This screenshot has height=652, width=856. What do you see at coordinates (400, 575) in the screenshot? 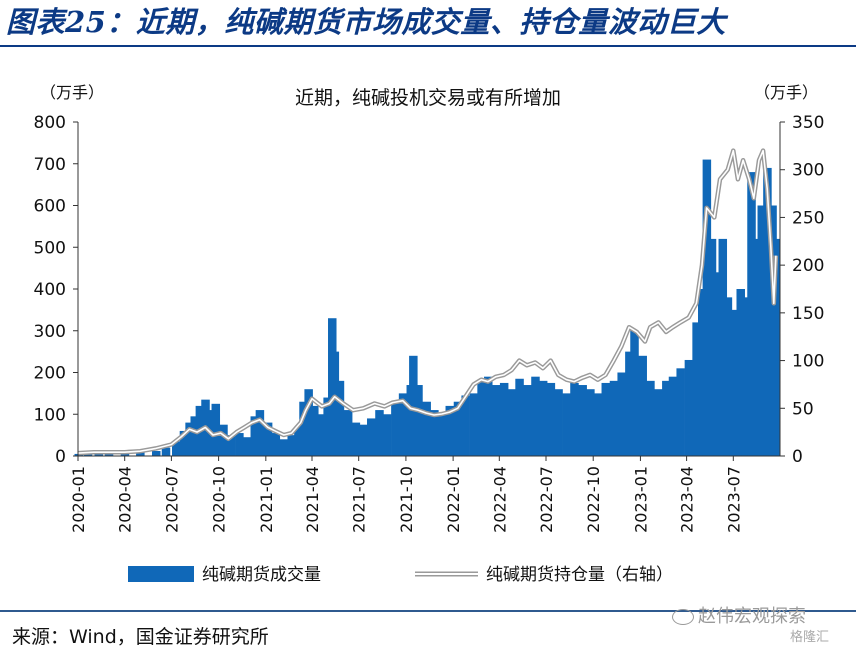
I see `legend: 纯碱期货成交量 纯碱期货持仓量（右轴）` at bounding box center [400, 575].